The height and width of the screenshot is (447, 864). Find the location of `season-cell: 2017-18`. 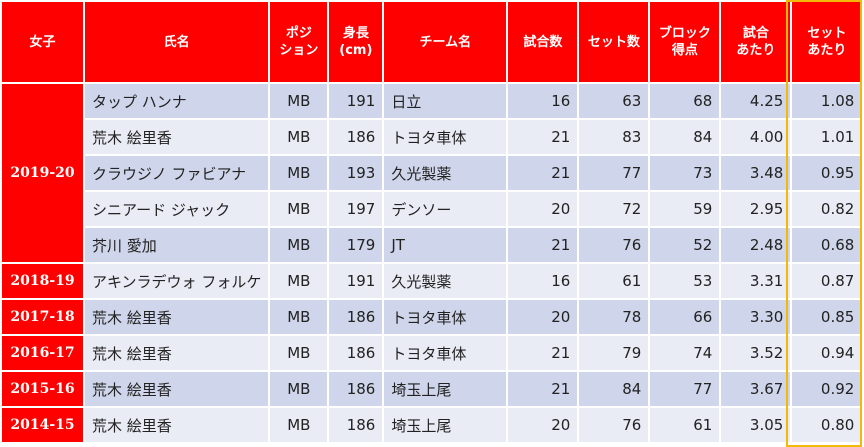

season-cell: 2017-18 is located at coordinates (42, 317).